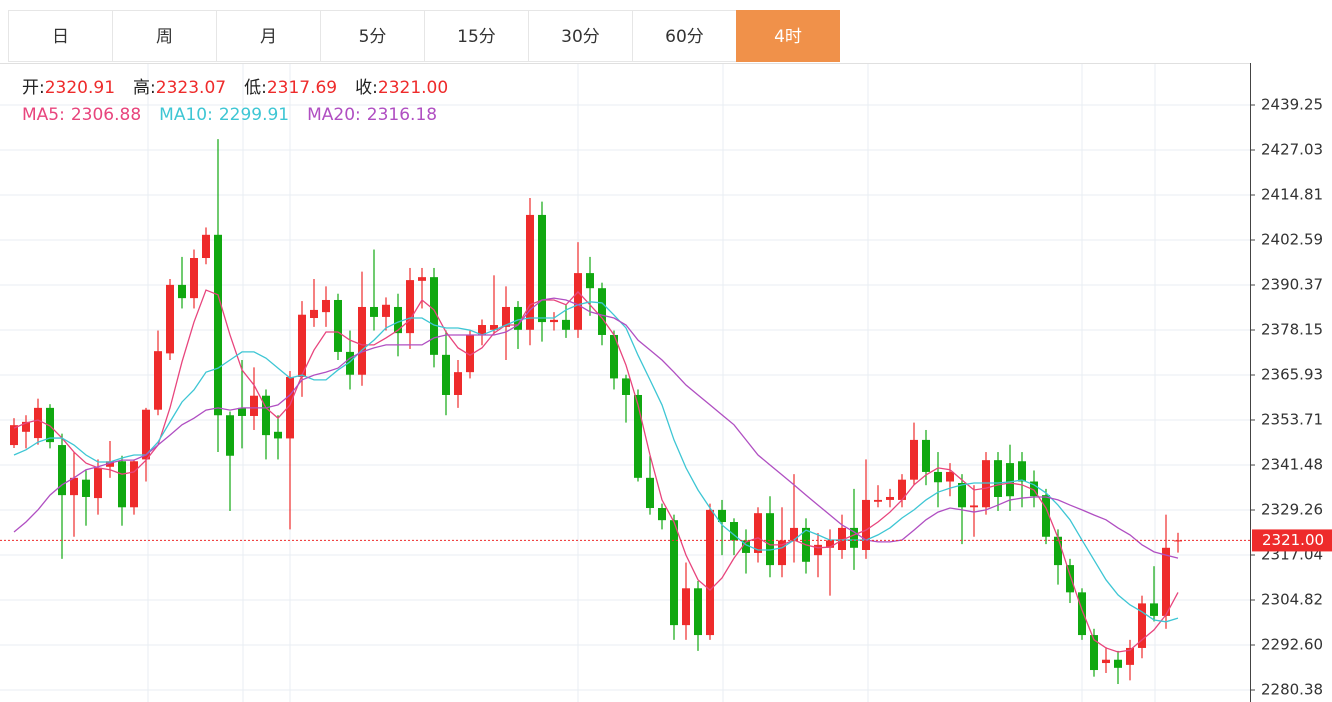  Describe the element at coordinates (402, 115) in the screenshot. I see `legend-value: 2316.18` at that location.